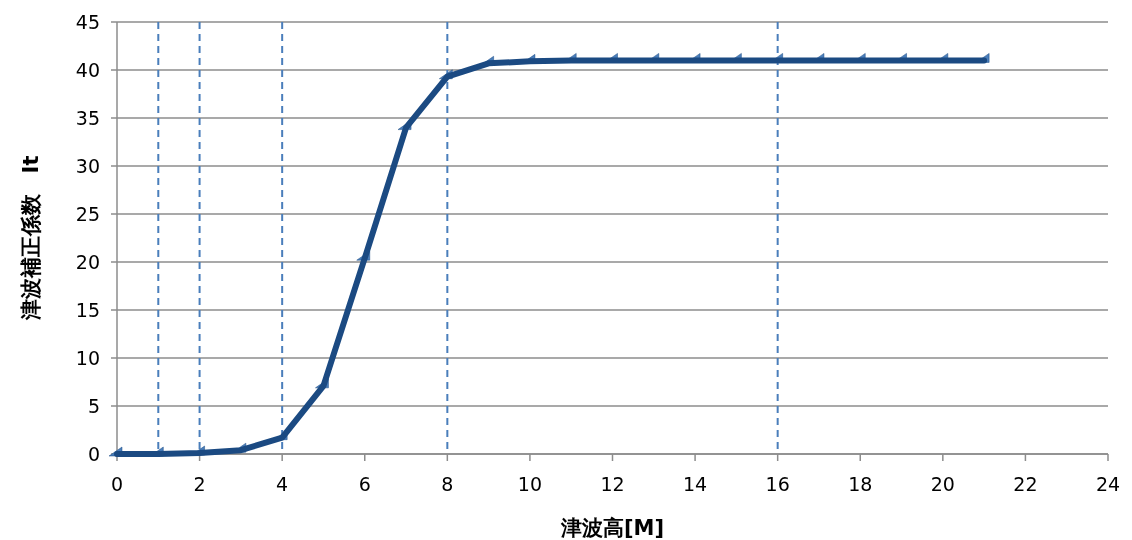  Describe the element at coordinates (117, 484) in the screenshot. I see `x-tick-label: 0` at that location.